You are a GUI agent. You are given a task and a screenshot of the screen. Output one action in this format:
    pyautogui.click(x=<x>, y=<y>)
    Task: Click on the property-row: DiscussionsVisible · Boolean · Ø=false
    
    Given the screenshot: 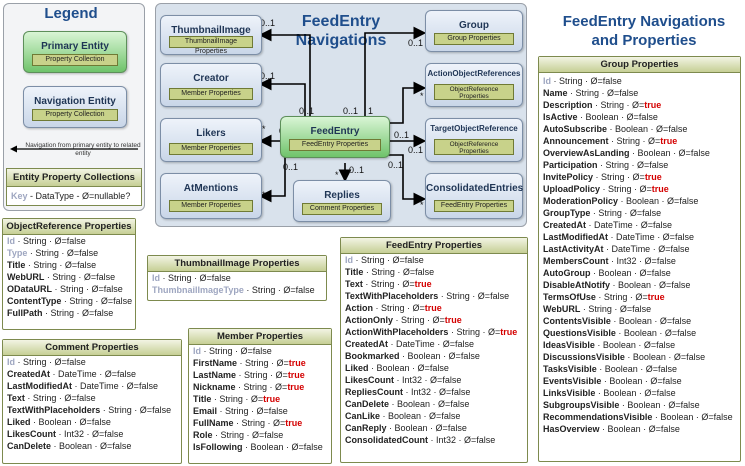 What is the action you would take?
    pyautogui.click(x=624, y=357)
    